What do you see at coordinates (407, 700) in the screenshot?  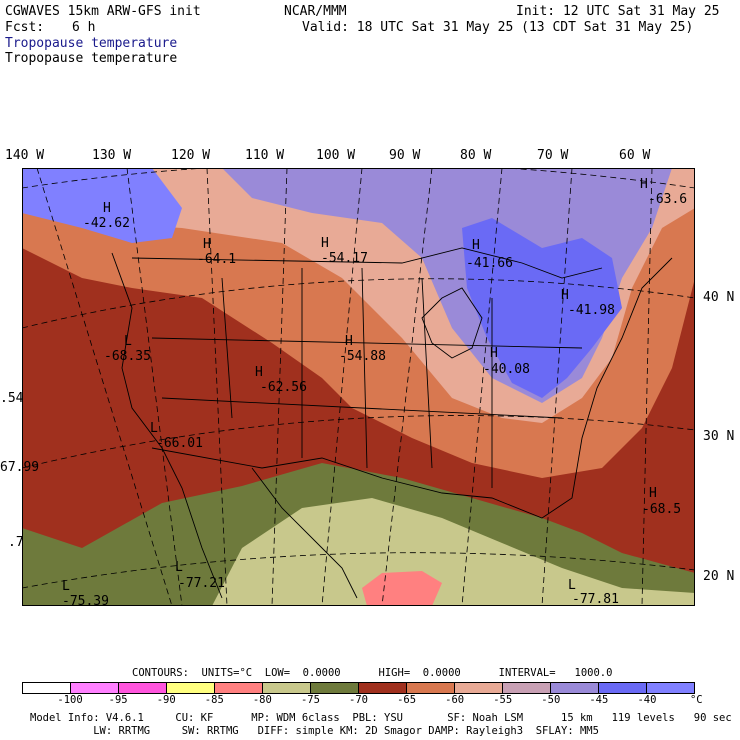 I see `color-tick-label: -65` at bounding box center [407, 700].